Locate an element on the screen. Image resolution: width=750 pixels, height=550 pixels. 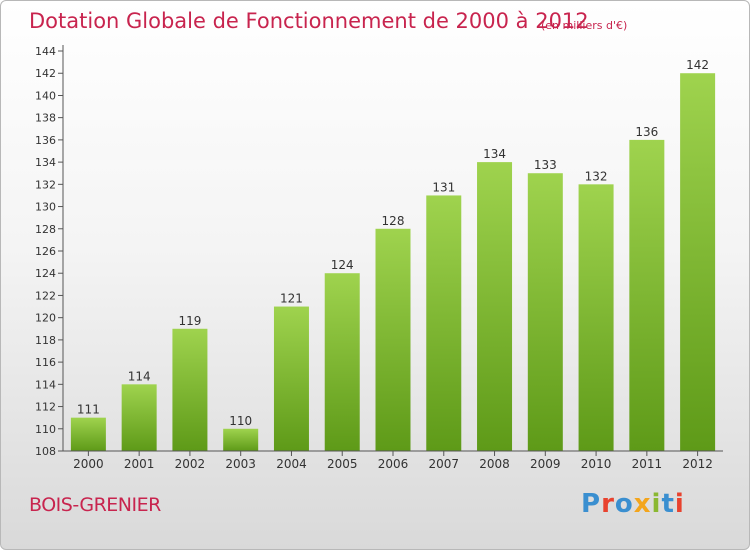
y-tick-label: 114 is located at coordinates (45, 384).